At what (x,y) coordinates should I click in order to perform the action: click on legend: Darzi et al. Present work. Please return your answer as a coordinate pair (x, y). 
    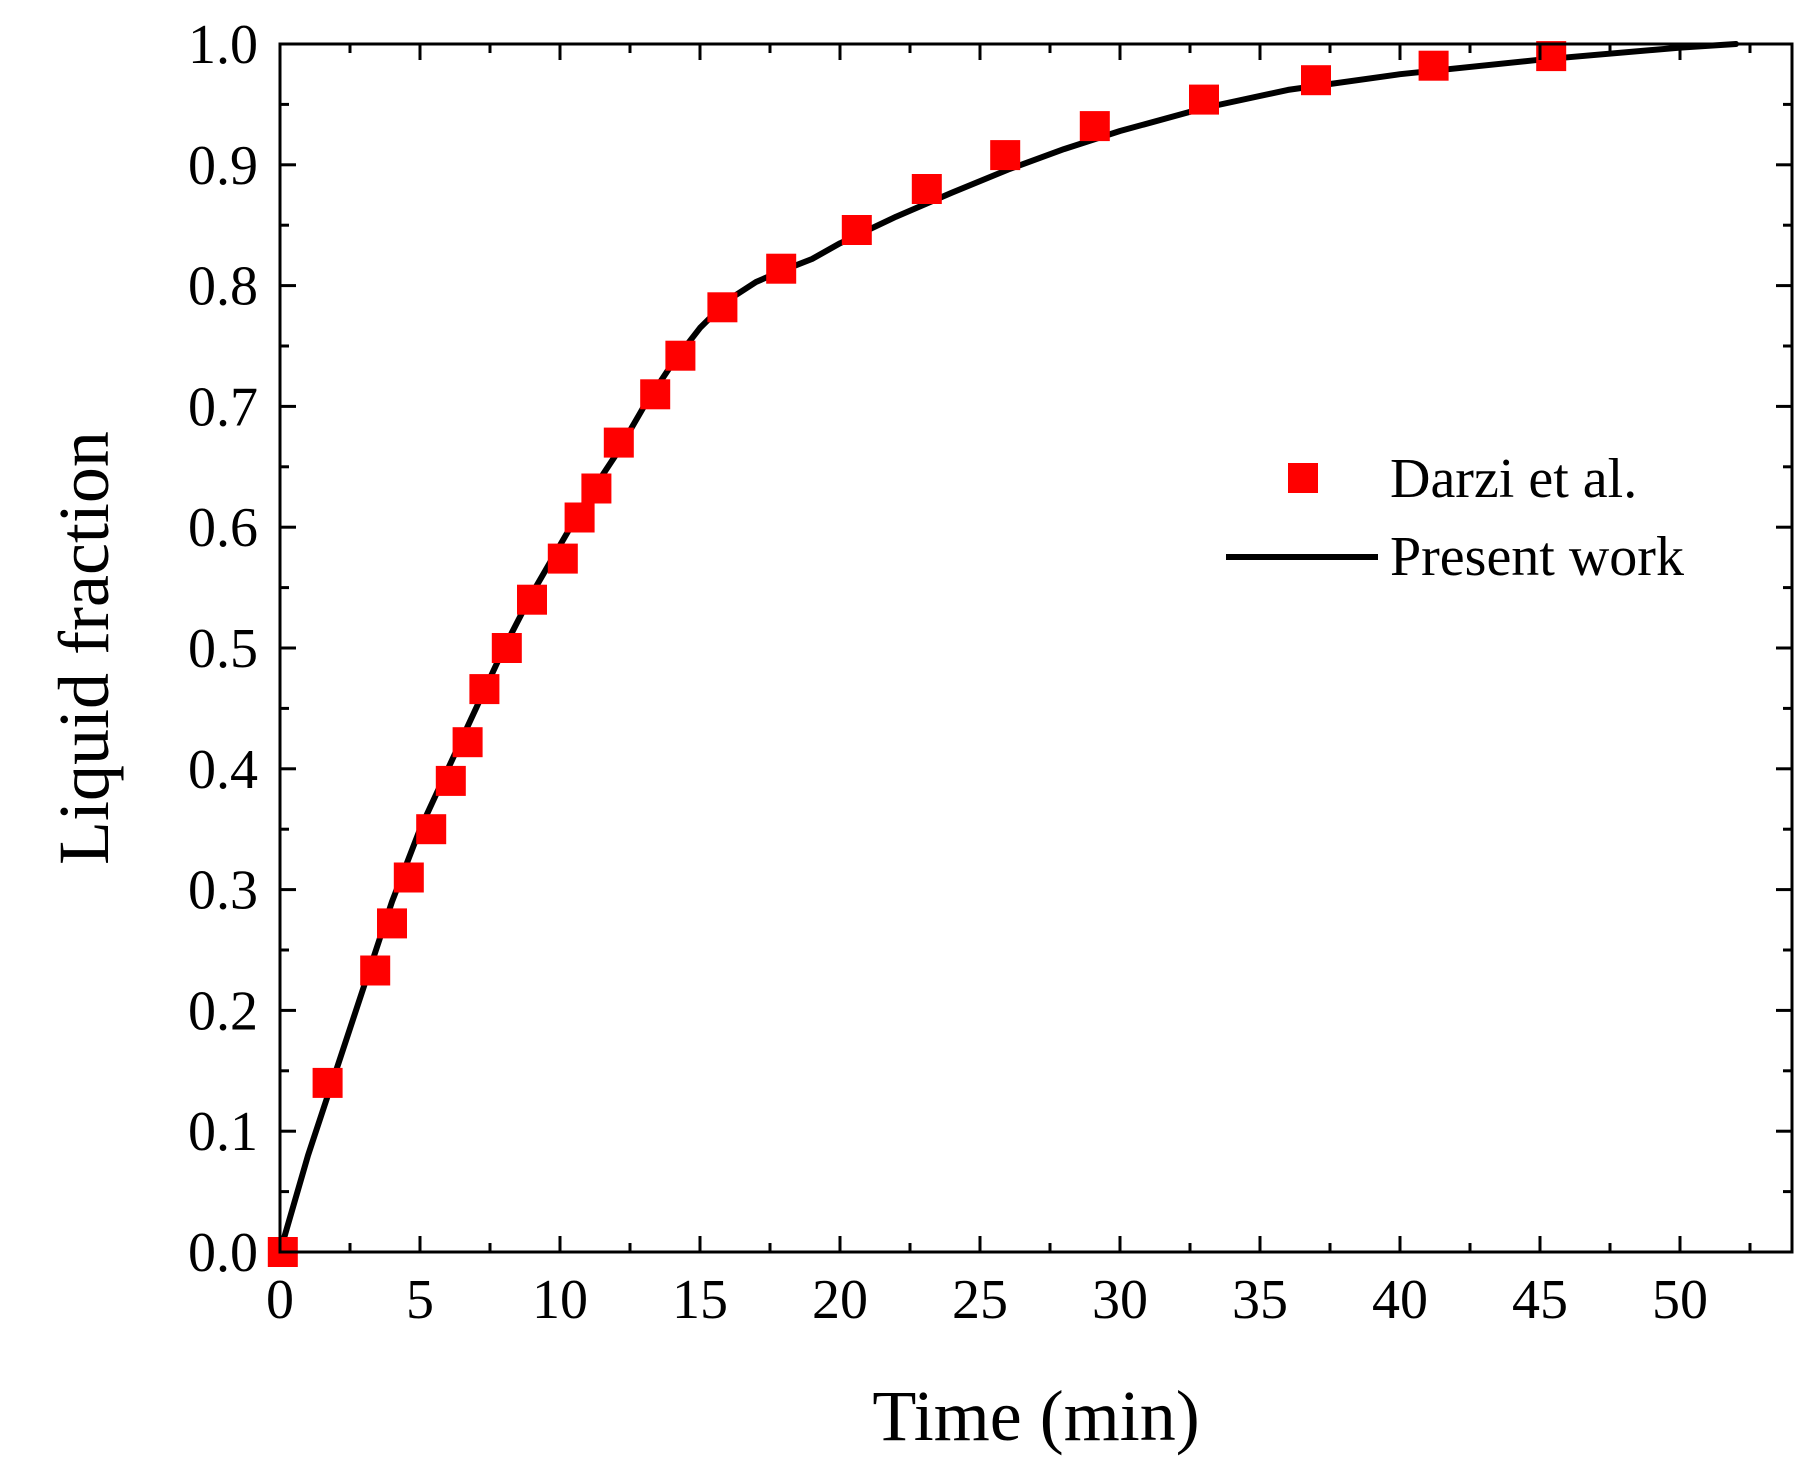
    Looking at the image, I should click on (1455, 518).